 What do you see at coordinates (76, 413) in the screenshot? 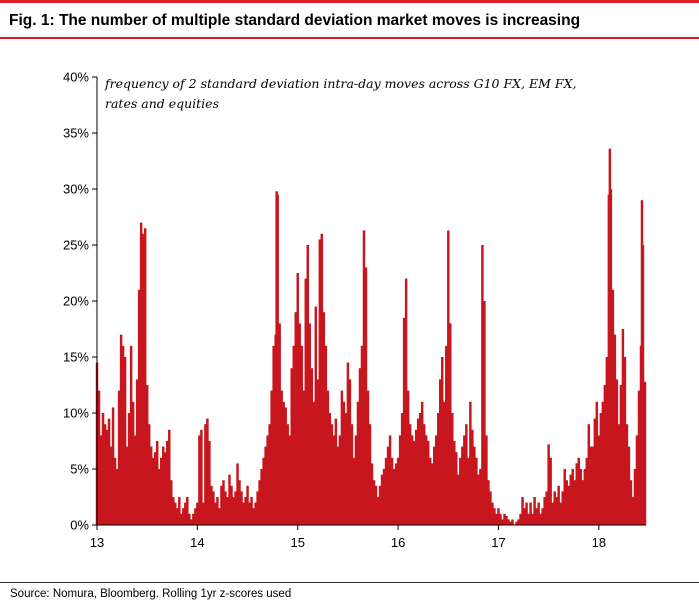
I see `y-tick-label: 10%` at bounding box center [76, 413].